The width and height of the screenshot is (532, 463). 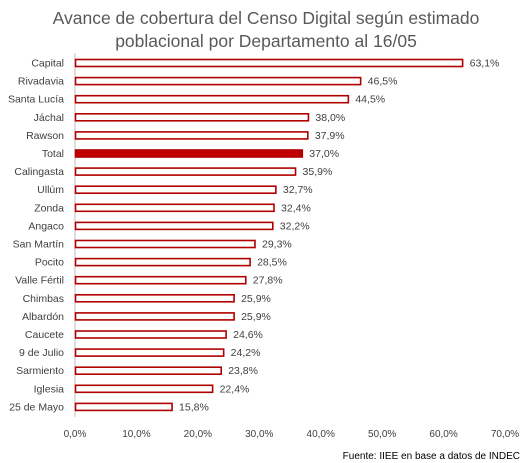 What do you see at coordinates (39, 281) in the screenshot?
I see `category-label: Valle Fértil` at bounding box center [39, 281].